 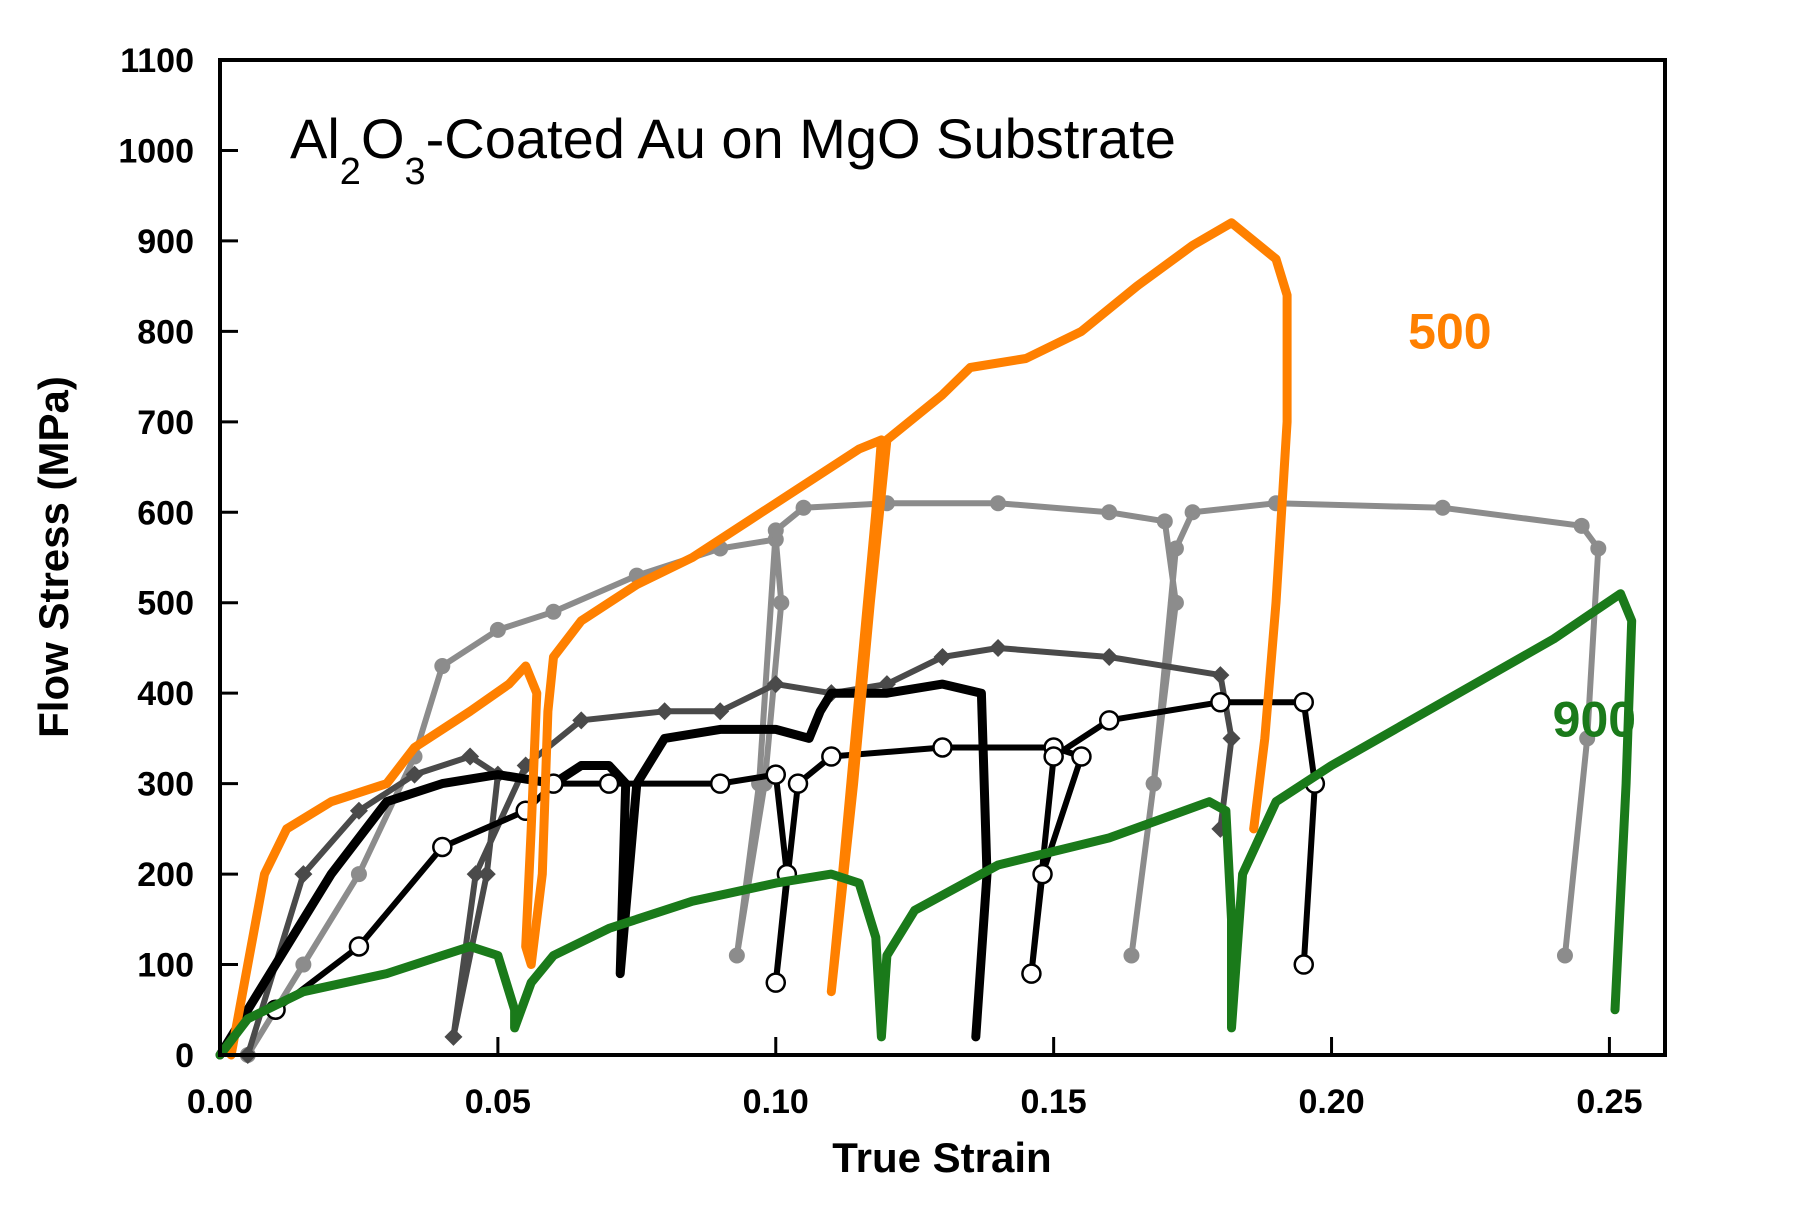 I want to click on series-label: 900, so click(x=1594, y=720).